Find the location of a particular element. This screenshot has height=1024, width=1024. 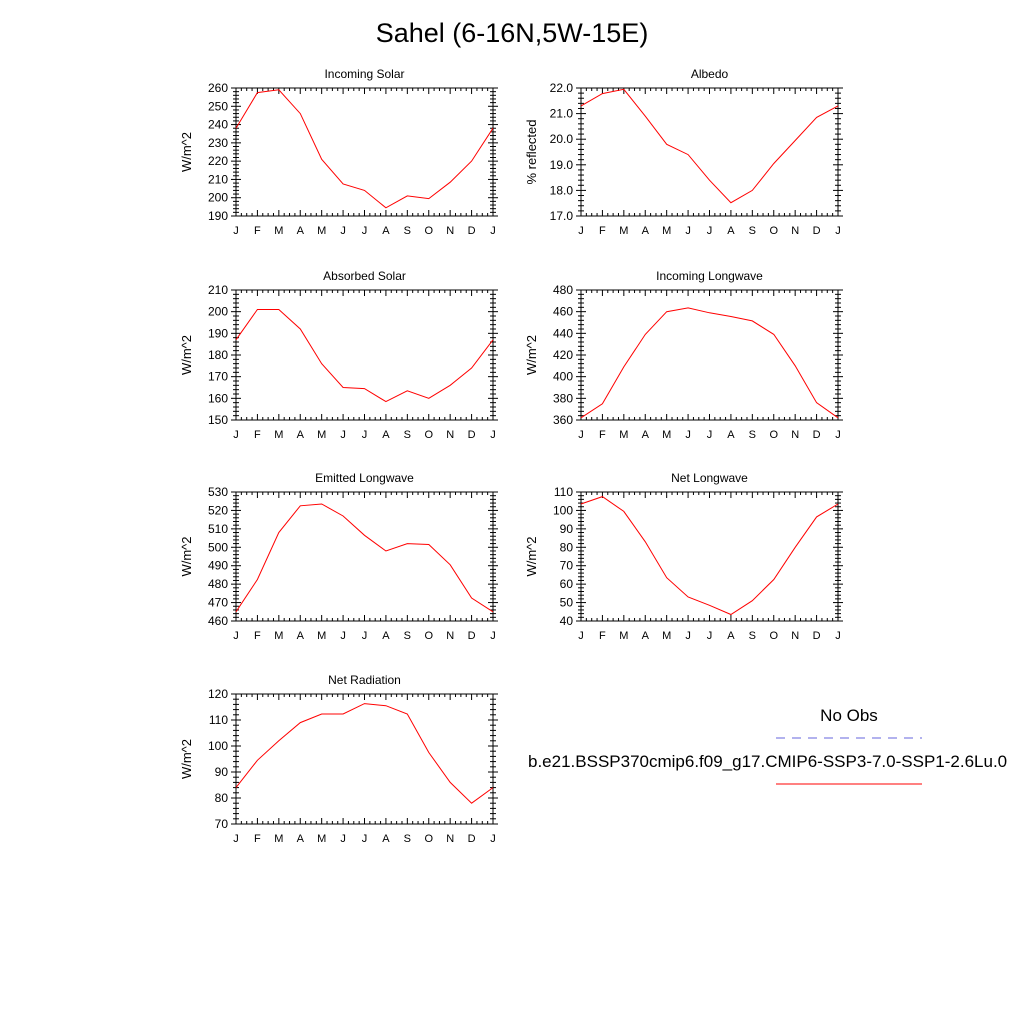

y-tick-label: 200 is located at coordinates (218, 312).